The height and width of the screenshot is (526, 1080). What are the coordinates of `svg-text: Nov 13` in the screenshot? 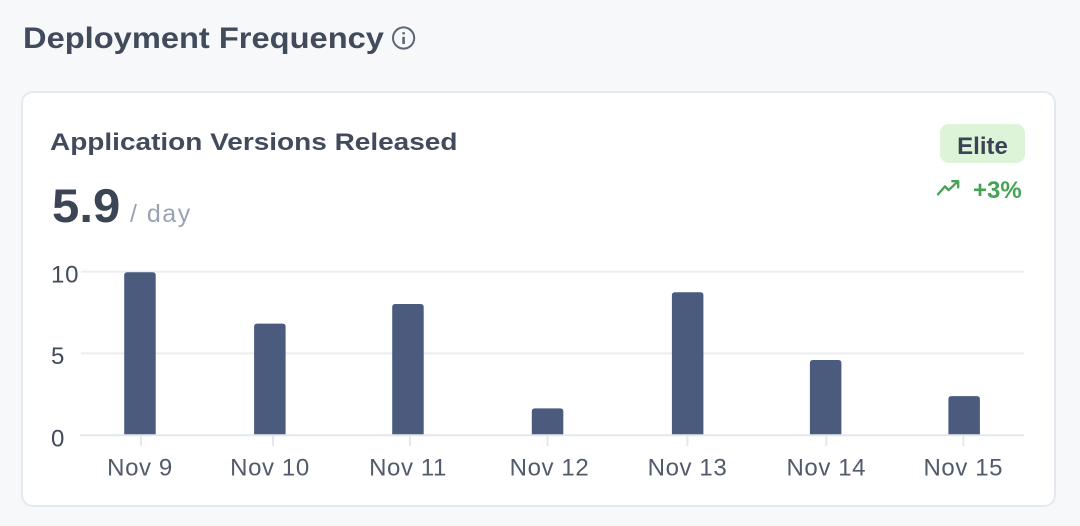 It's located at (688, 468).